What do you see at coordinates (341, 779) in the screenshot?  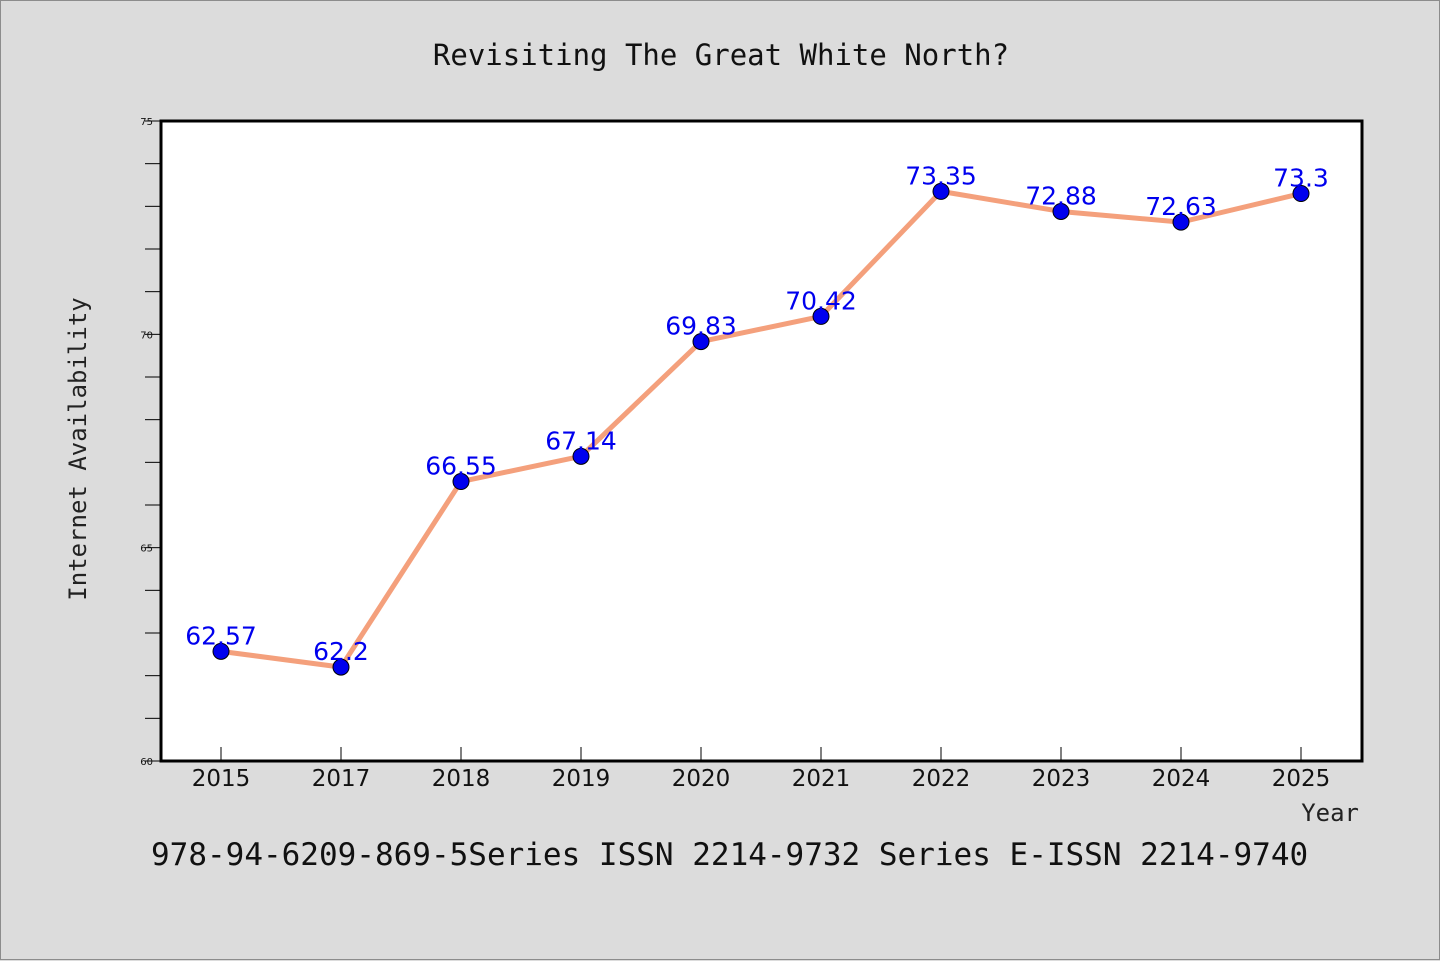 I see `x-tick-label: 2017` at bounding box center [341, 779].